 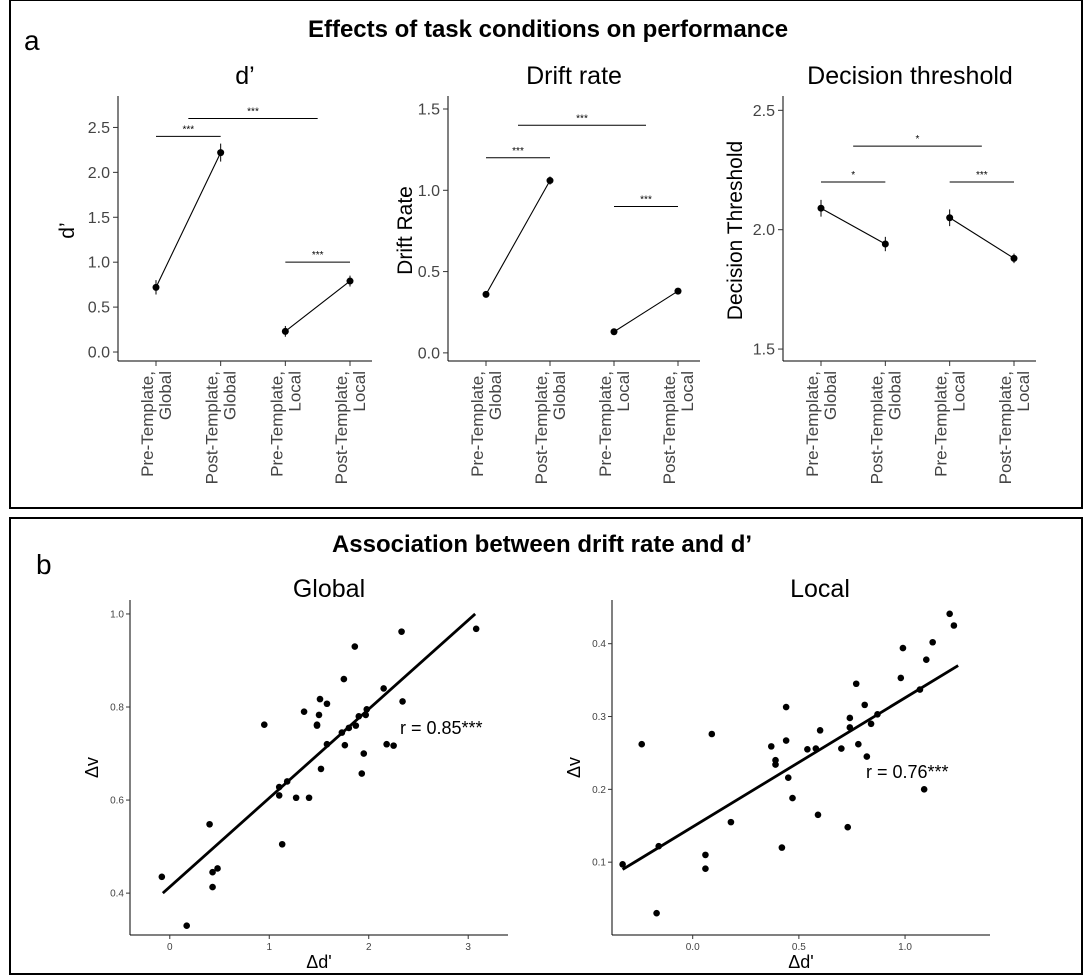 What do you see at coordinates (44, 564) in the screenshot?
I see `panel-b-letter: b` at bounding box center [44, 564].